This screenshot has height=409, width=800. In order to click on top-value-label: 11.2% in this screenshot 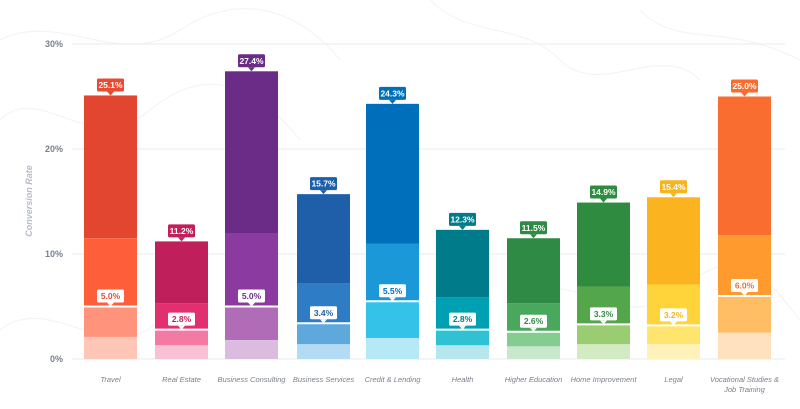, I will do `click(181, 233)`.